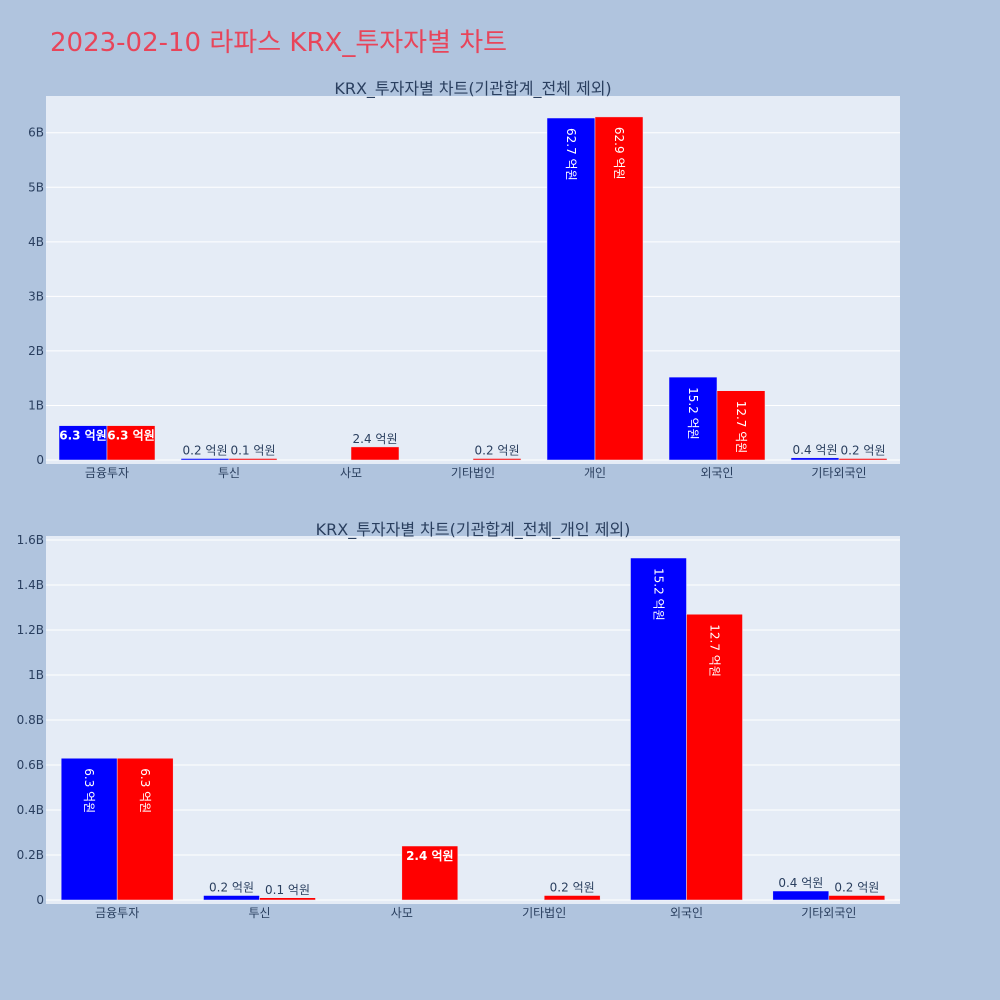  What do you see at coordinates (619, 153) in the screenshot?
I see `data-label: 62.9 억원` at bounding box center [619, 153].